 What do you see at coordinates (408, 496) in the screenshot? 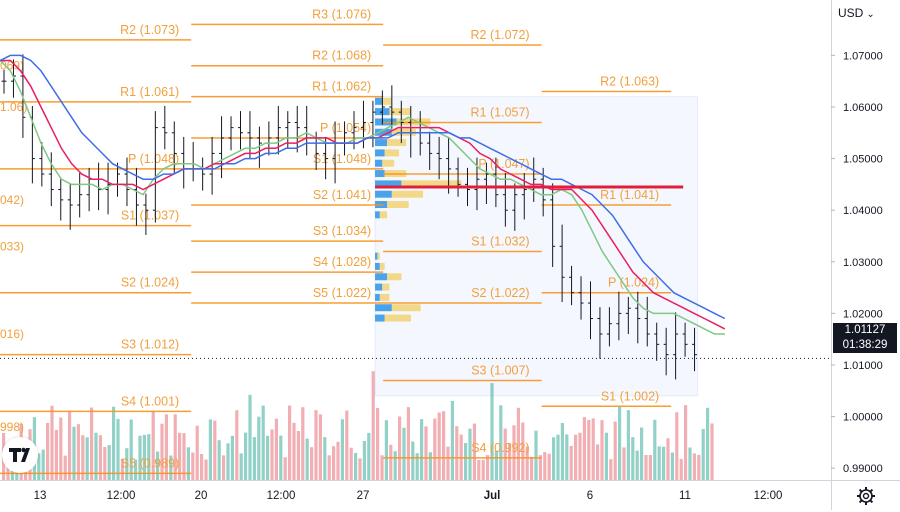
I see `time-axis: 13 12:00 20 12:00 27 Jul 6 11 12:00` at bounding box center [408, 496].